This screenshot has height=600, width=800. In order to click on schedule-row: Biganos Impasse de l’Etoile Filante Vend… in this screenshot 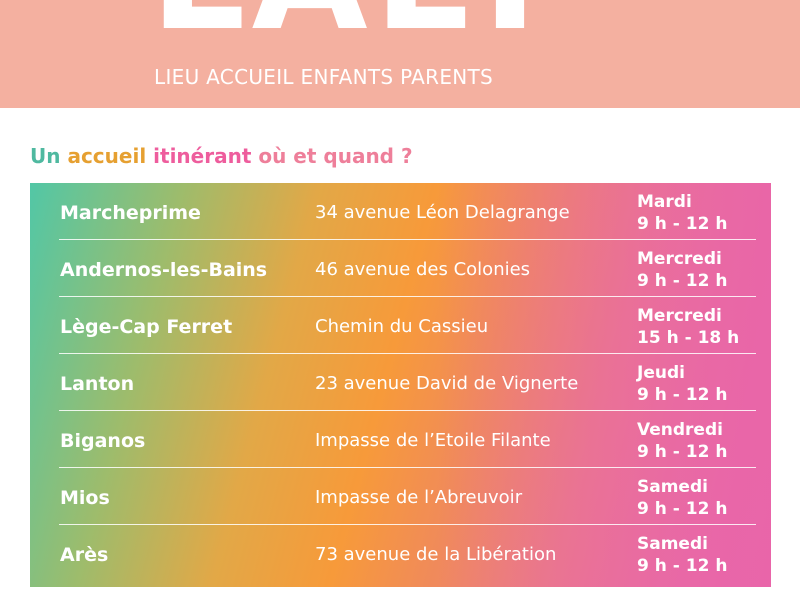, I will do `click(400, 439)`.